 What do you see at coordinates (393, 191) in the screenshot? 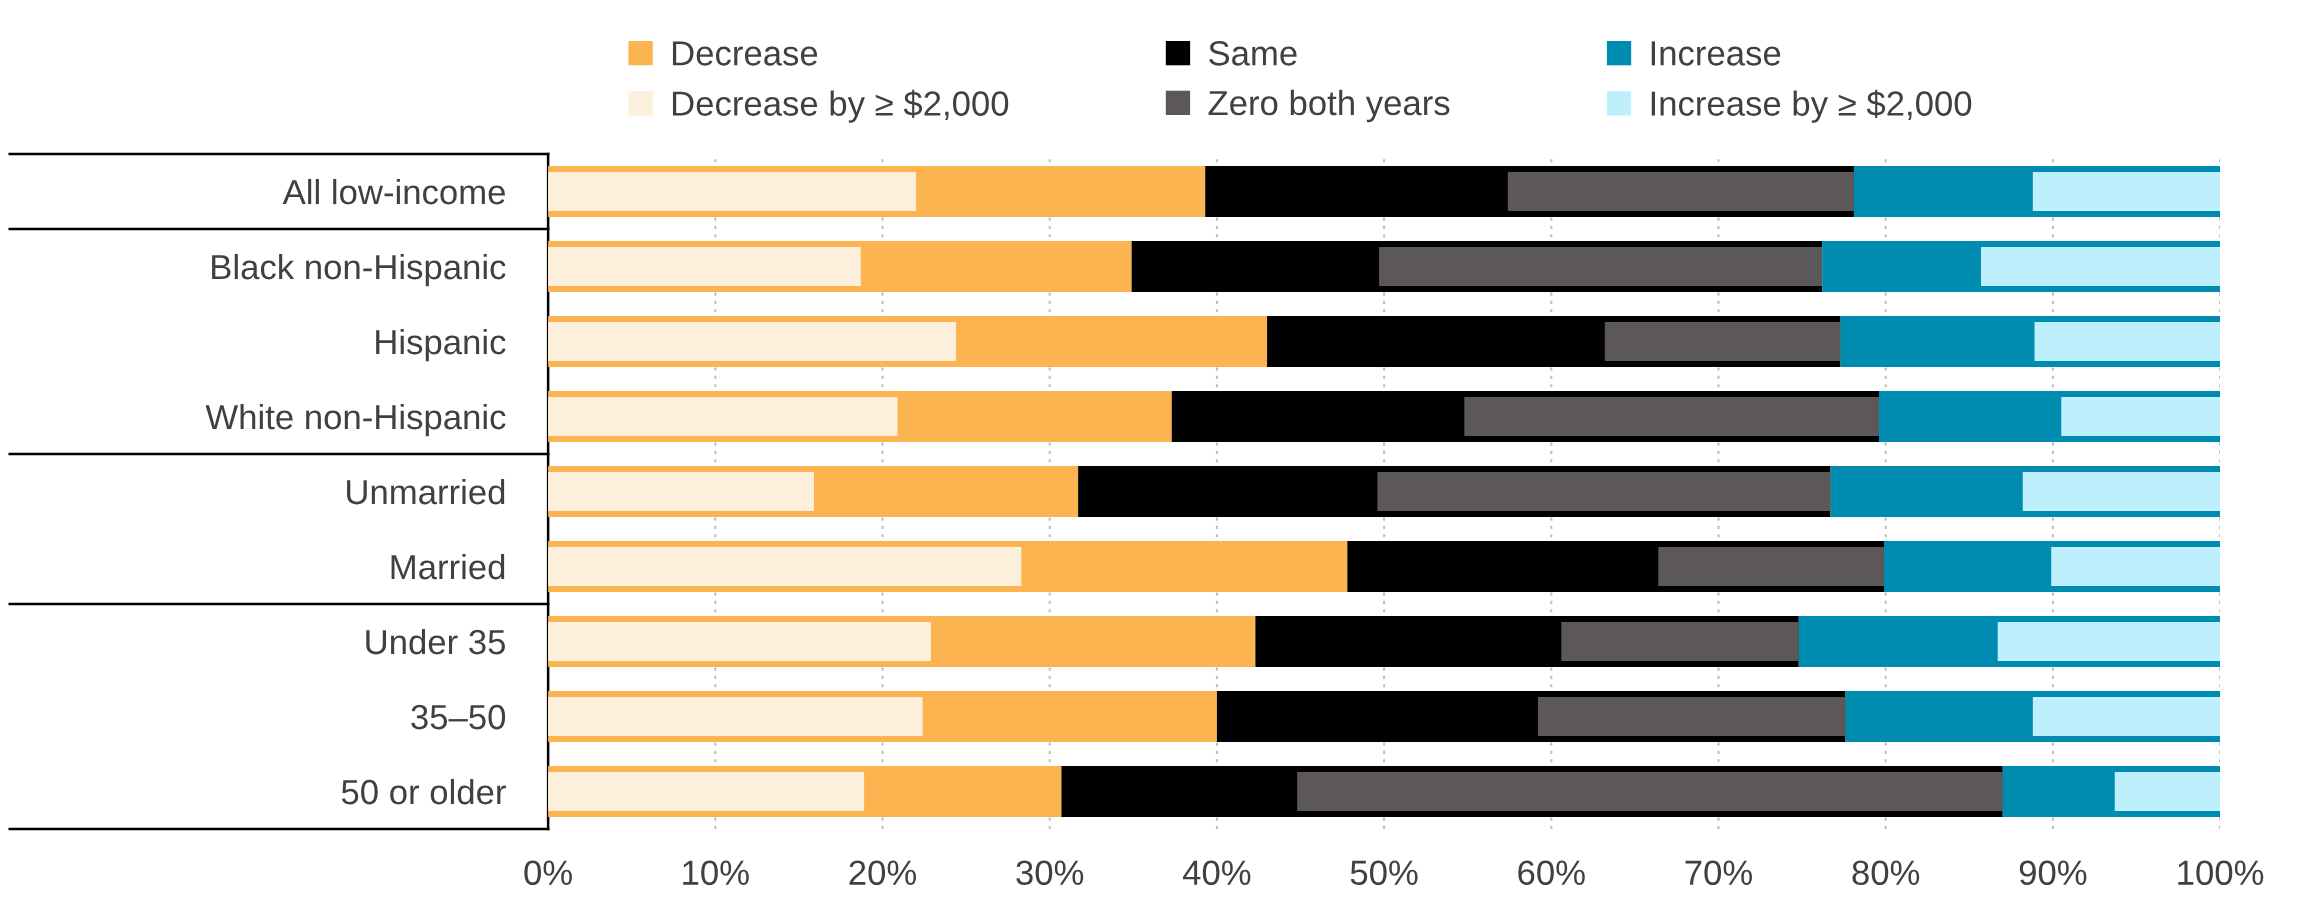
I see `y-tick-label: All low-income` at bounding box center [393, 191].